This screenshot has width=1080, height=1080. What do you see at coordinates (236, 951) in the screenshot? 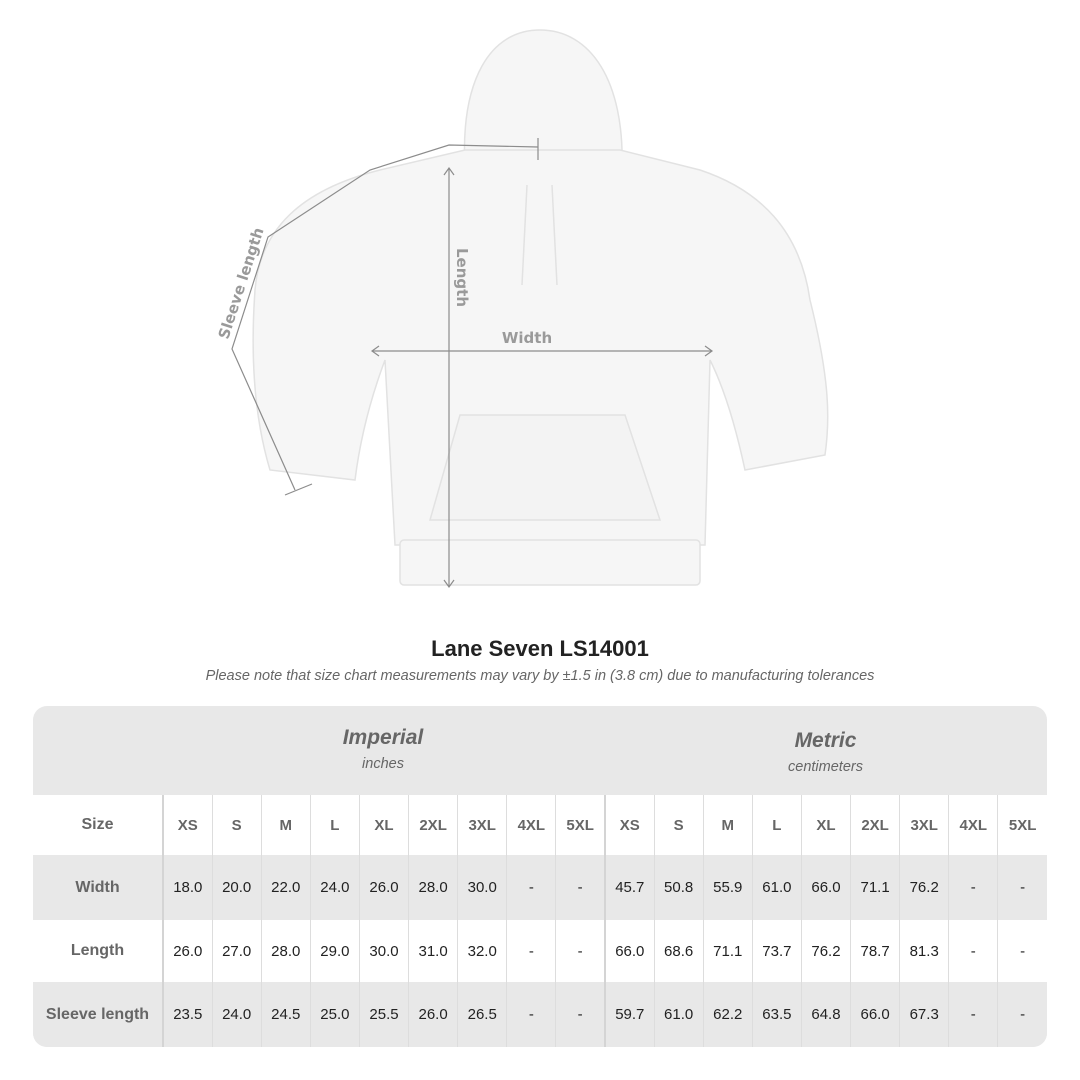
I see `table-cell: 27.0` at bounding box center [236, 951].